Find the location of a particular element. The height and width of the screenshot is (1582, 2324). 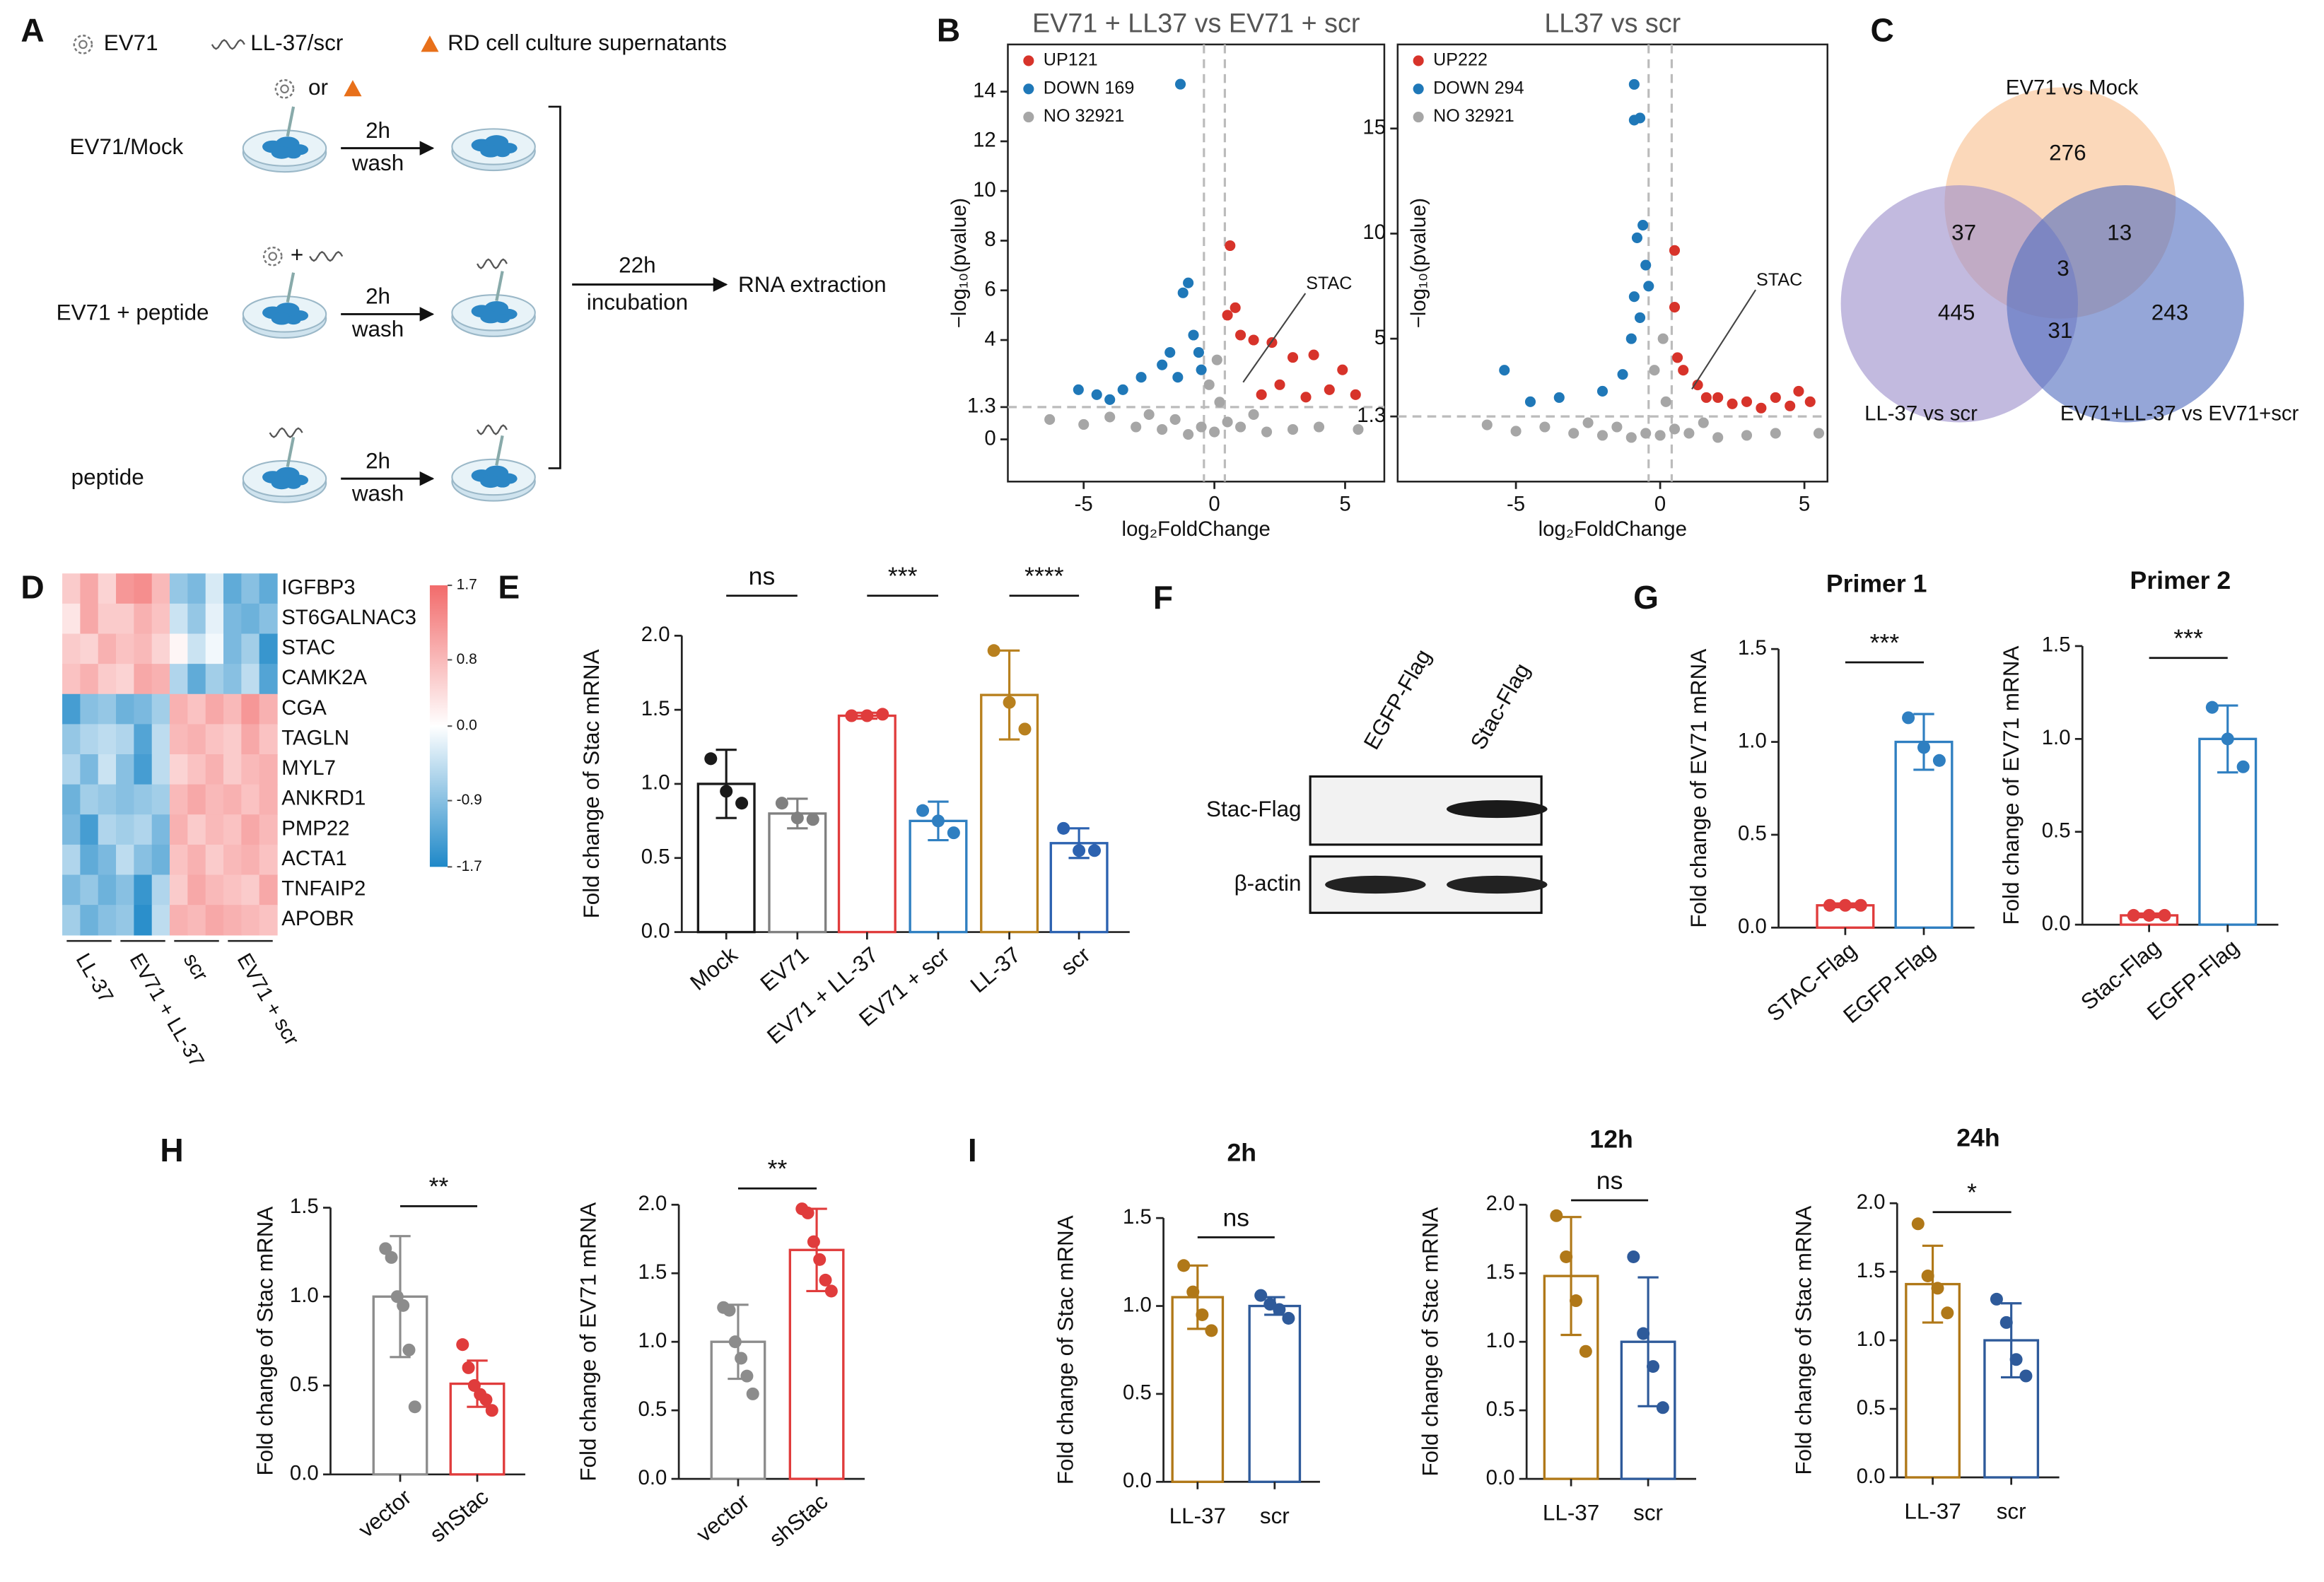

venn-set is located at coordinates (1960, 304).